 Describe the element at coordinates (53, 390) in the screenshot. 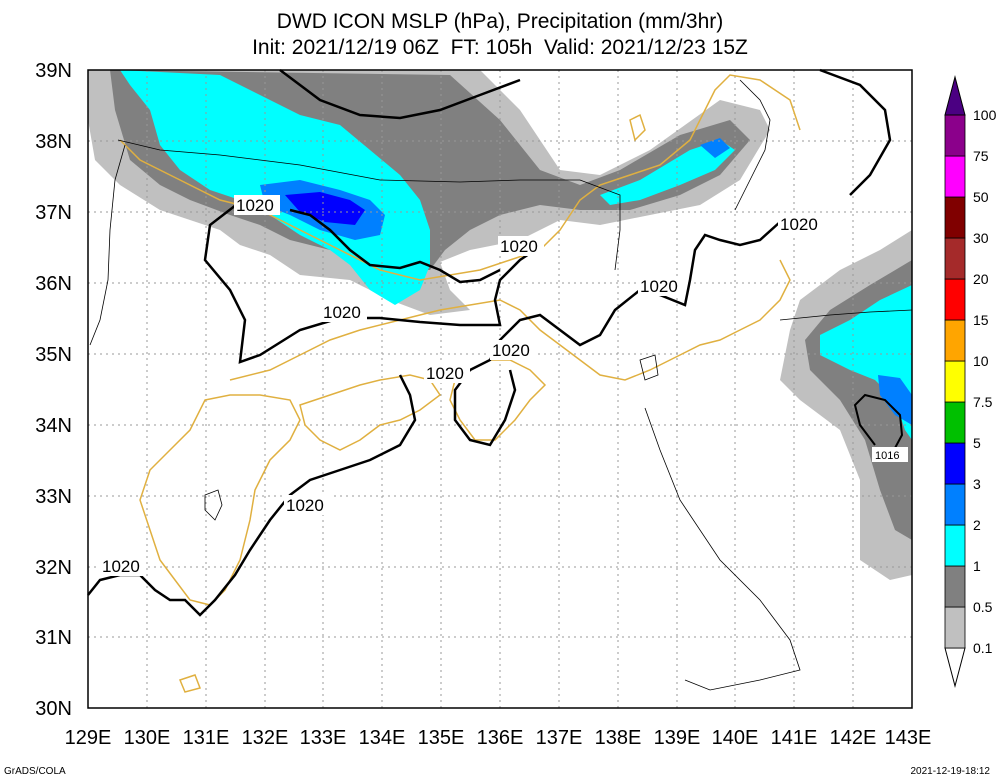

I see `lat-axis: 30N 31N 32N 33N 34N 35N 36N 37N 38N 39N` at that location.